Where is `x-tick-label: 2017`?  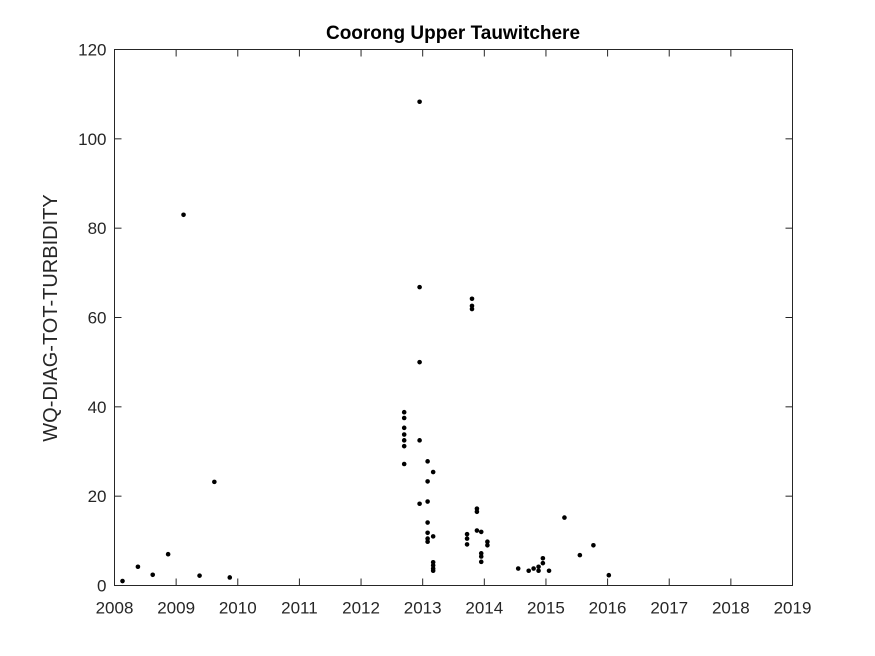
x-tick-label: 2017 is located at coordinates (669, 608).